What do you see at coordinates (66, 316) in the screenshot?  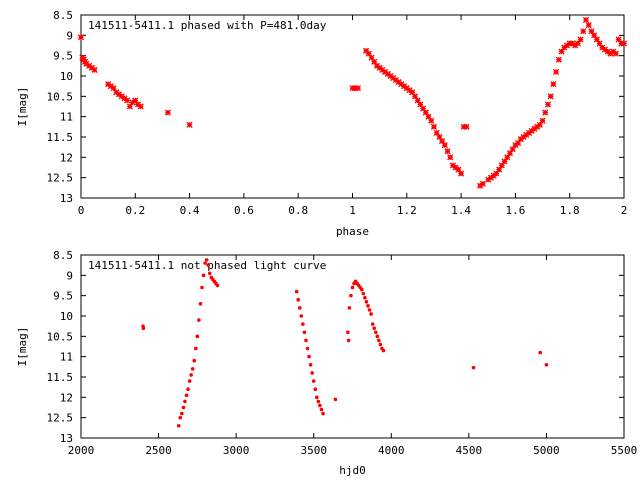 I see `unphased-y-tick-label: 10` at bounding box center [66, 316].